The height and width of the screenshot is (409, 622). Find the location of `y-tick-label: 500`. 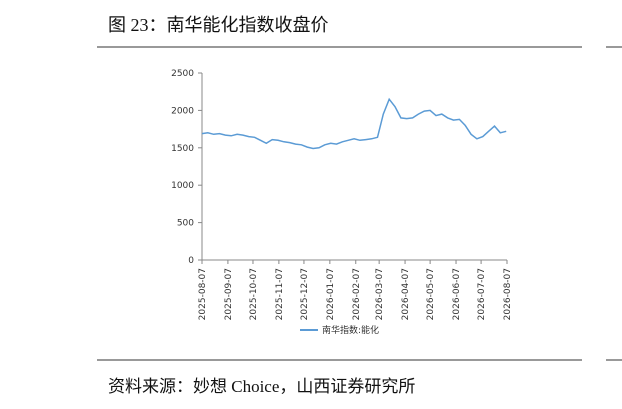

y-tick-label: 500 is located at coordinates (185, 224).